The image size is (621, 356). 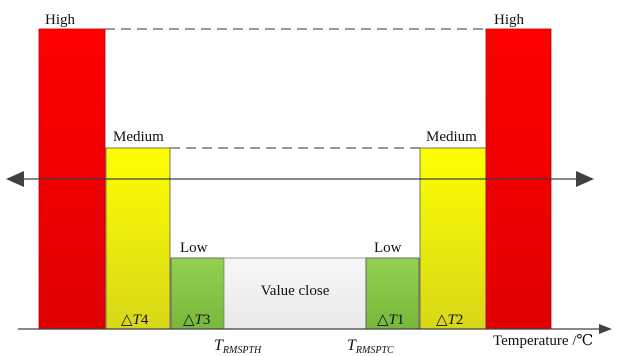 What do you see at coordinates (449, 320) in the screenshot?
I see `delta-t2-label: △T2` at bounding box center [449, 320].